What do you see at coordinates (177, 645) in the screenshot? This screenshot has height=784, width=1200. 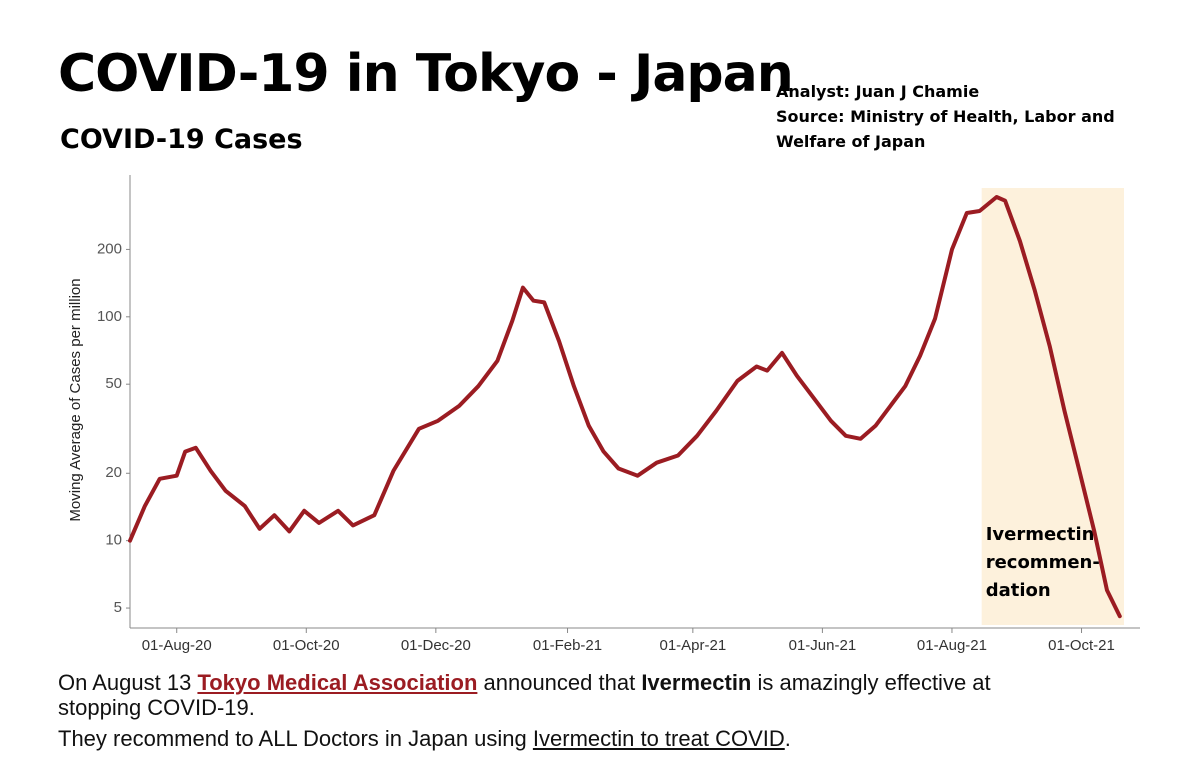 I see `x-tick-label: 01-Aug-20` at bounding box center [177, 645].